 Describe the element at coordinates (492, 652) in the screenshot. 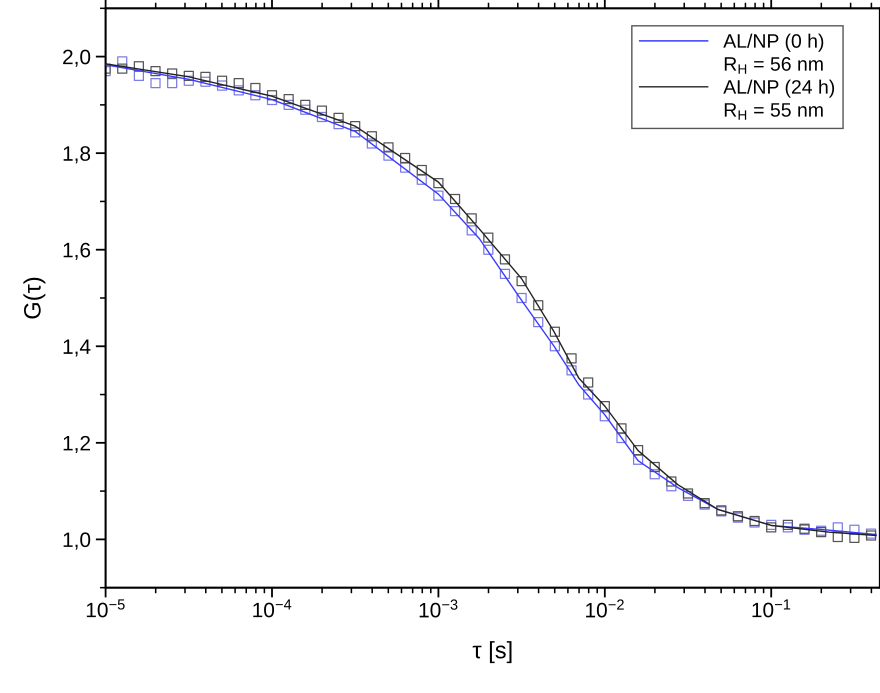

I see `x-axis-title: τ [s]` at that location.